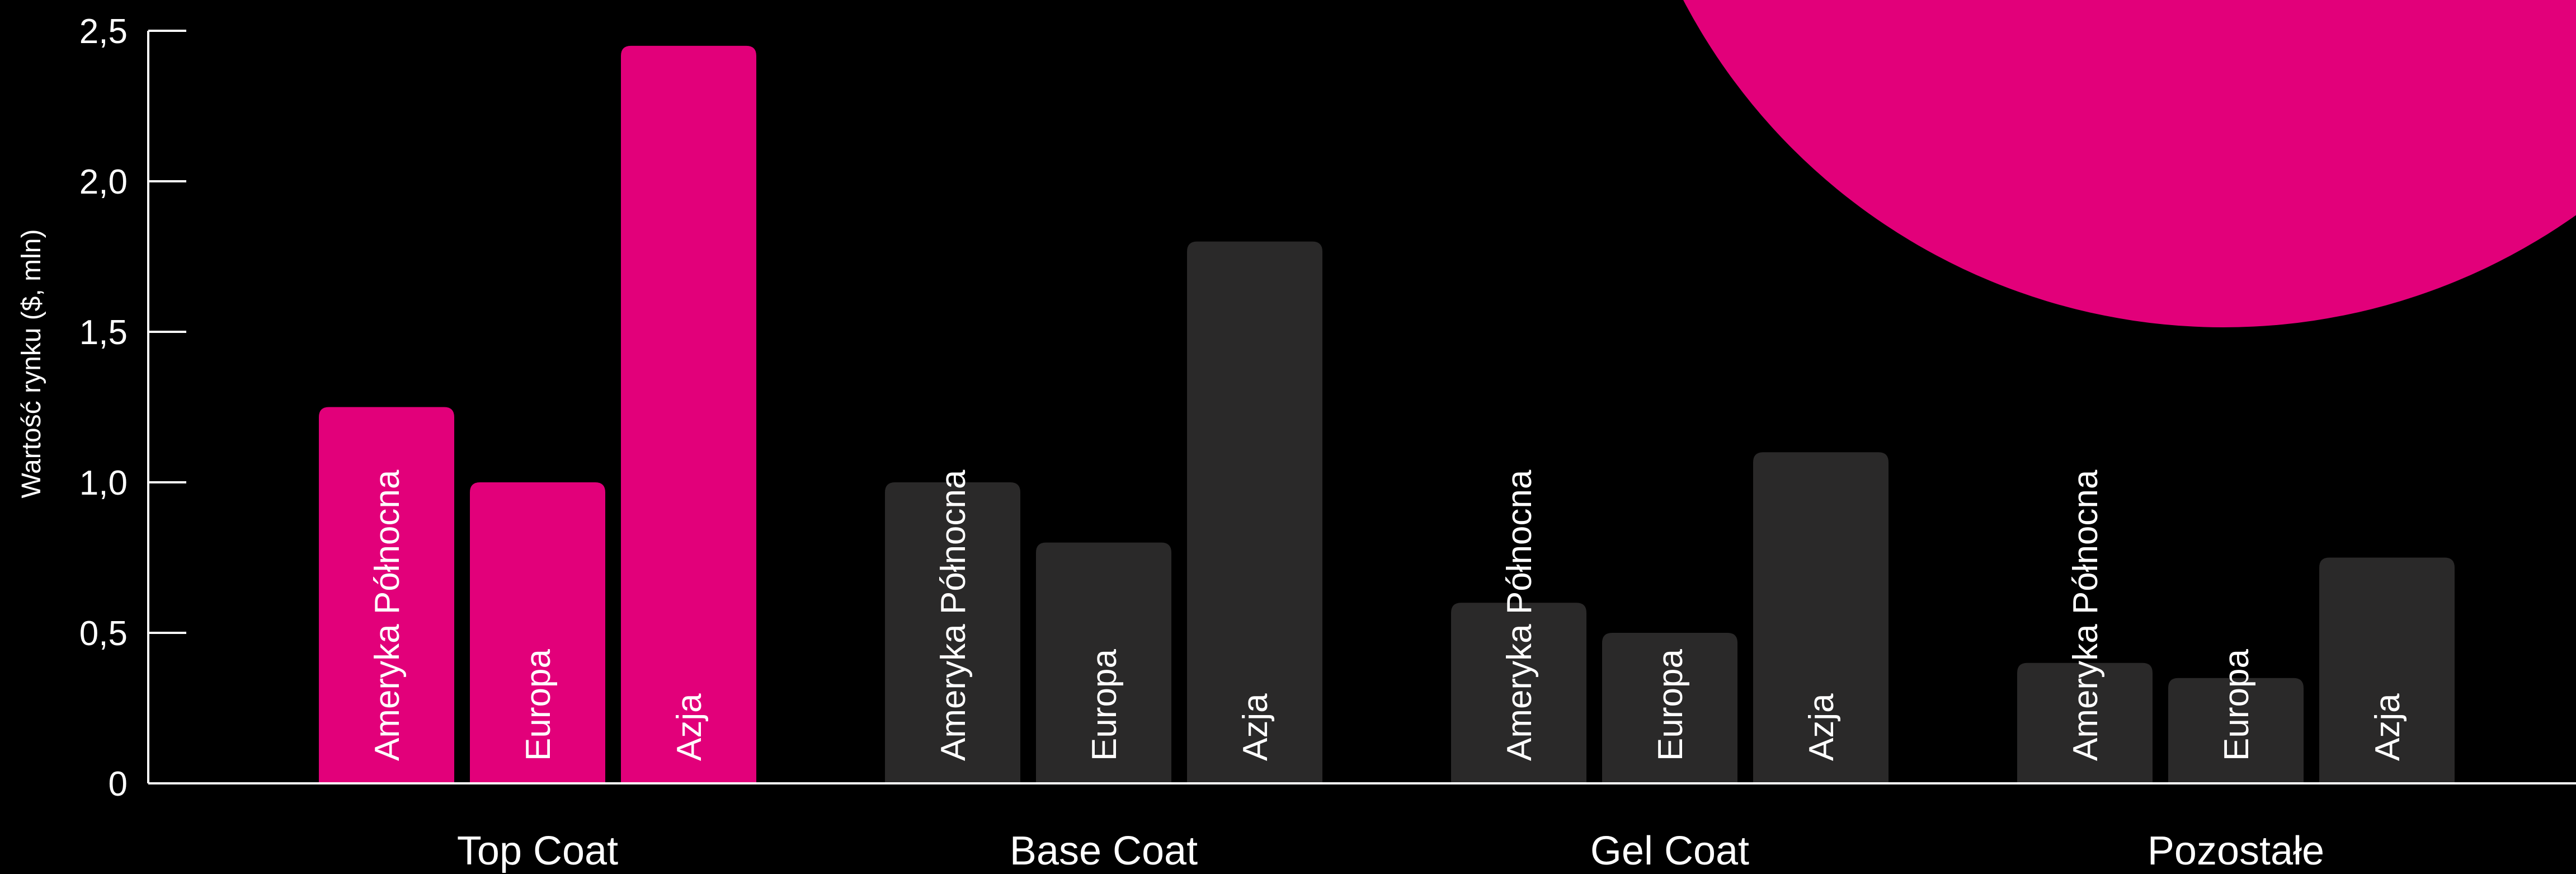  What do you see at coordinates (2236, 851) in the screenshot?
I see `x-category-label: Pozostałe` at bounding box center [2236, 851].